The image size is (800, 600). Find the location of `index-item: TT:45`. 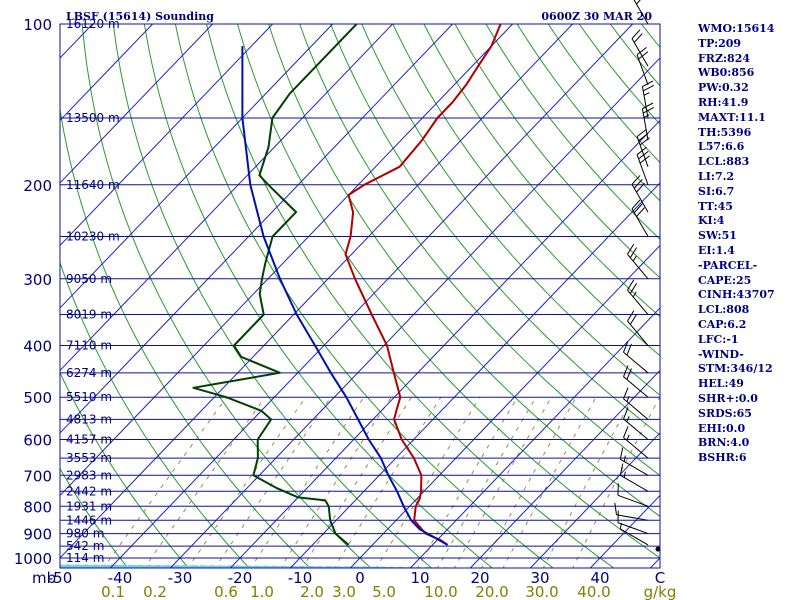

index-item: TT:45 is located at coordinates (715, 206).